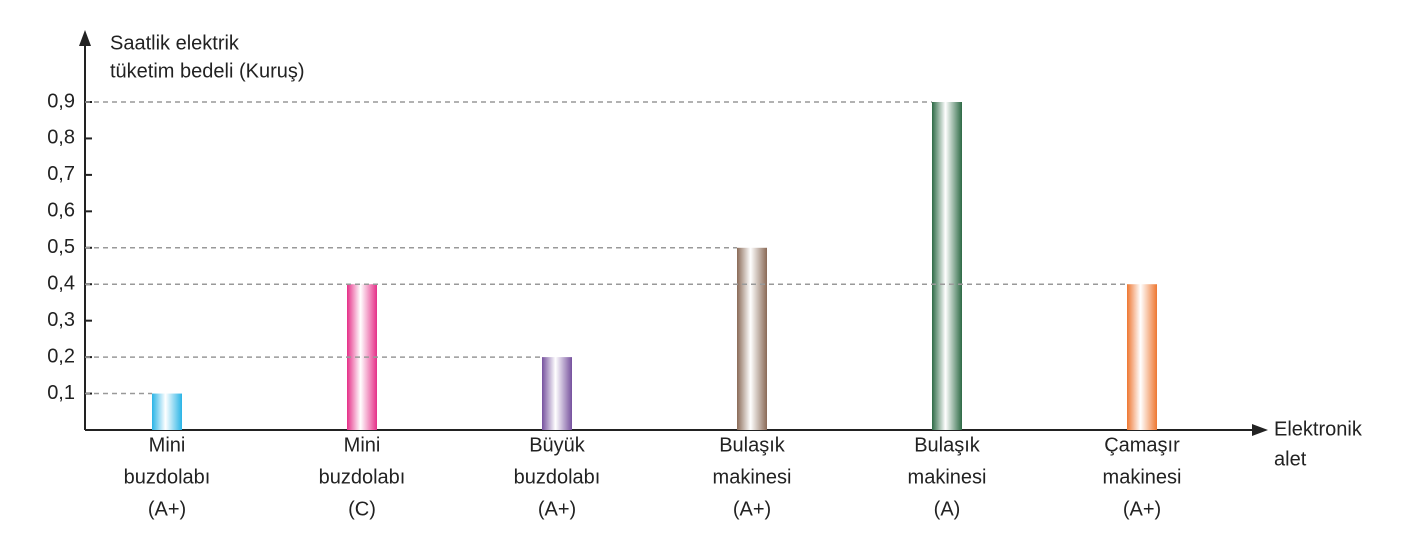 This screenshot has height=554, width=1417. What do you see at coordinates (557, 445) in the screenshot?
I see `x-tick-label: Büyük` at bounding box center [557, 445].